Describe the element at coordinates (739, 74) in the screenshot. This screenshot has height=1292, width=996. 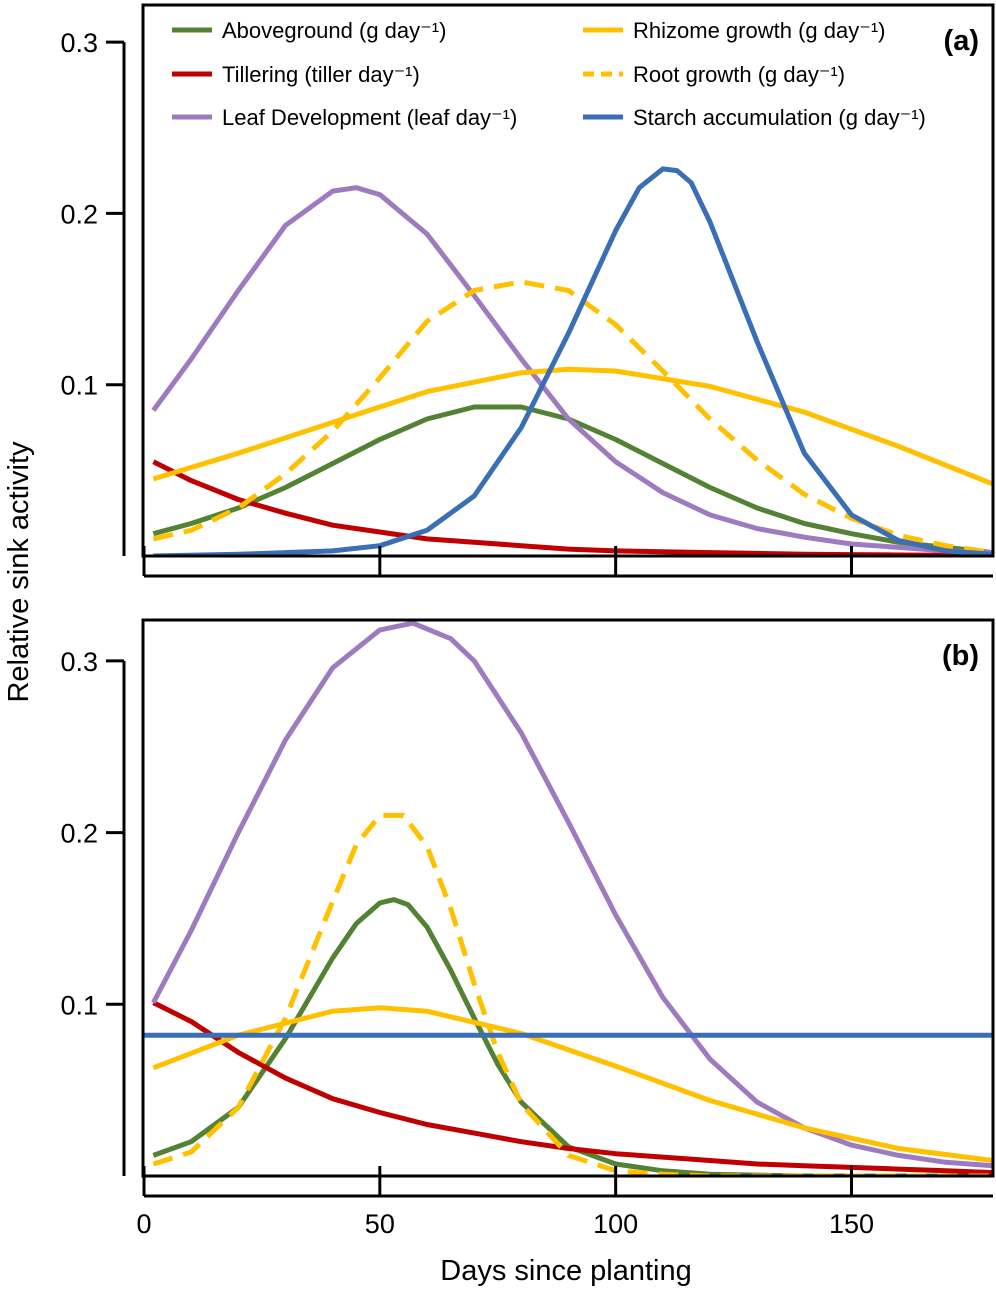
I see `legend-label: Root growth (g day⁻¹)` at that location.